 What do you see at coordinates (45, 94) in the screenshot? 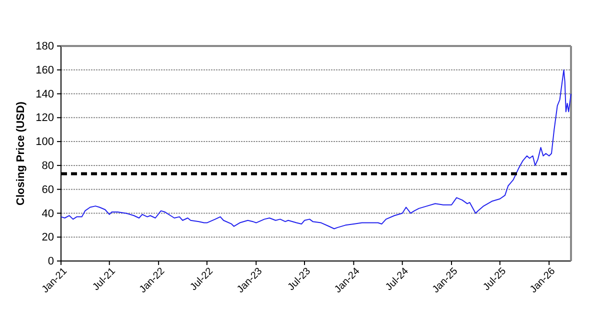
I see `y-tick-label: 140` at bounding box center [45, 94].